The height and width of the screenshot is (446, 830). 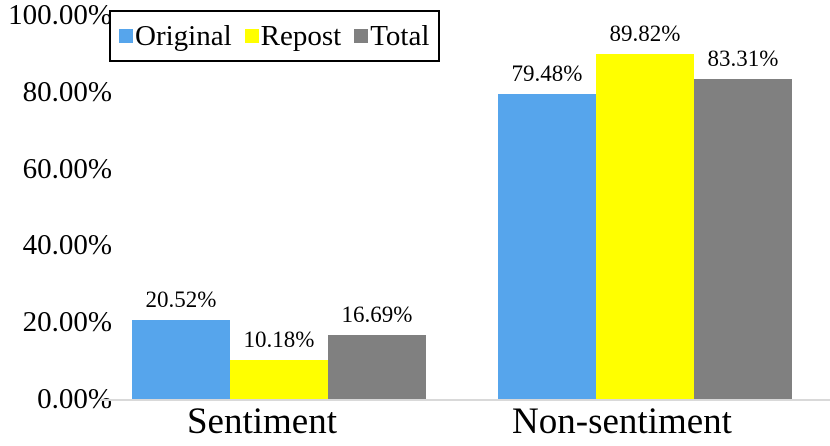 I want to click on y-tick-0: 0.00%, so click(x=74, y=399).